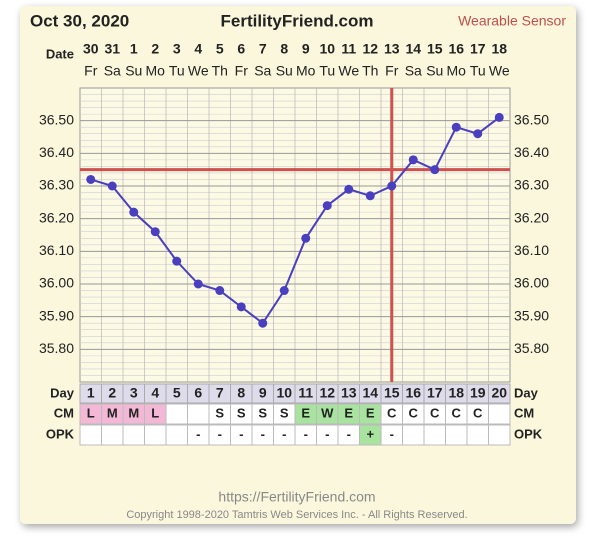 The width and height of the screenshot is (600, 545). What do you see at coordinates (198, 393) in the screenshot?
I see `day-number: 6` at bounding box center [198, 393].